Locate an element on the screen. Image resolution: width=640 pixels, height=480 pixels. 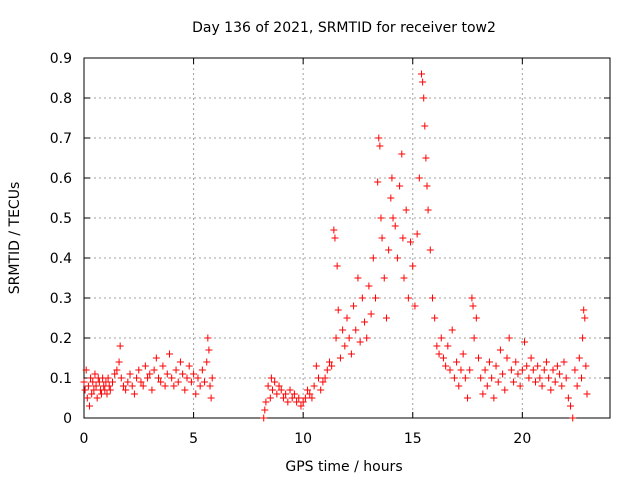
y-tick-label: 0.9 is located at coordinates (61, 59).